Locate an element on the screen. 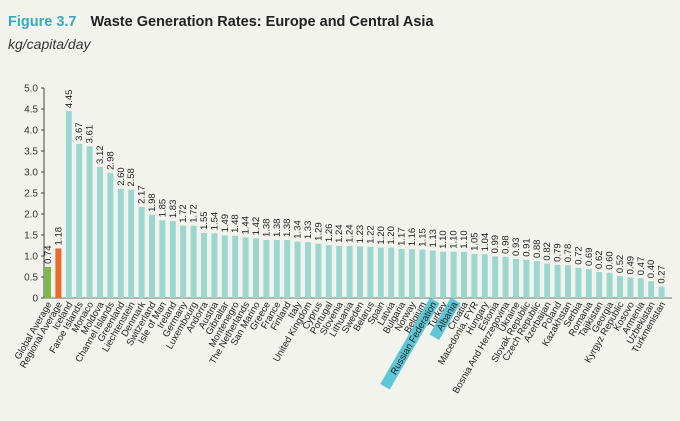  bar-value-label: 0.78 is located at coordinates (568, 253).